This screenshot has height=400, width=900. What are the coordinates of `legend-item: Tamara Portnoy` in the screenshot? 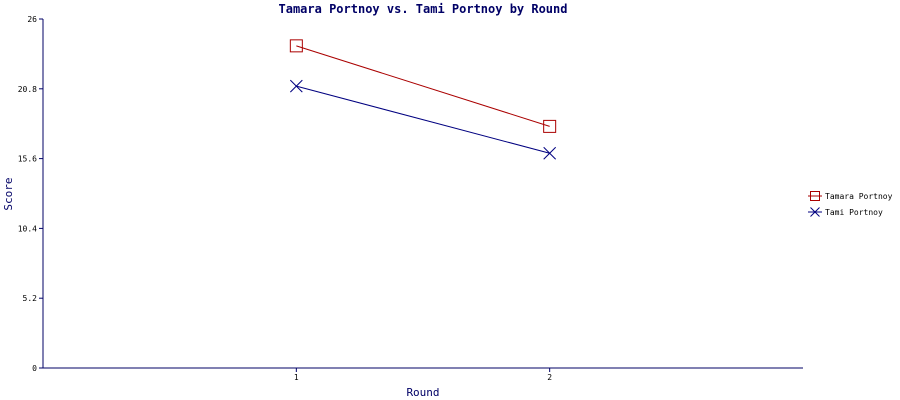 It's located at (850, 196).